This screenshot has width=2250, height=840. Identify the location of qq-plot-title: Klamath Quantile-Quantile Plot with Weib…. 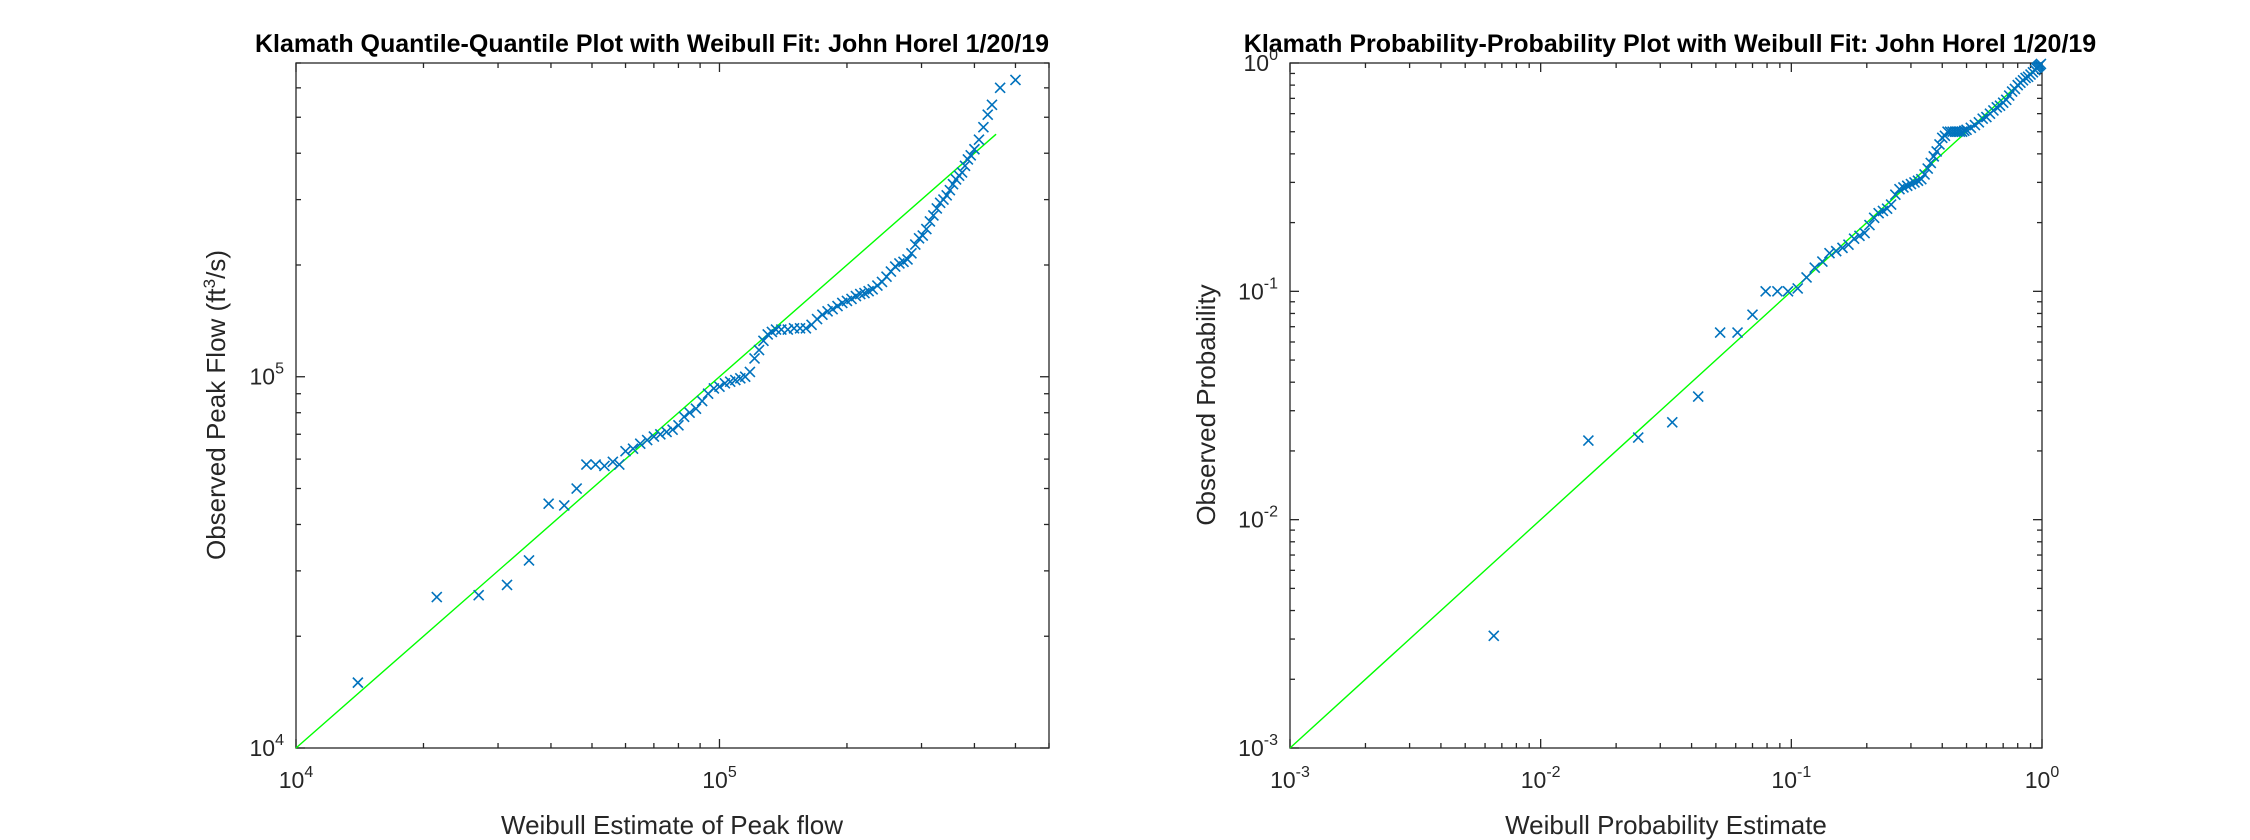
(652, 44).